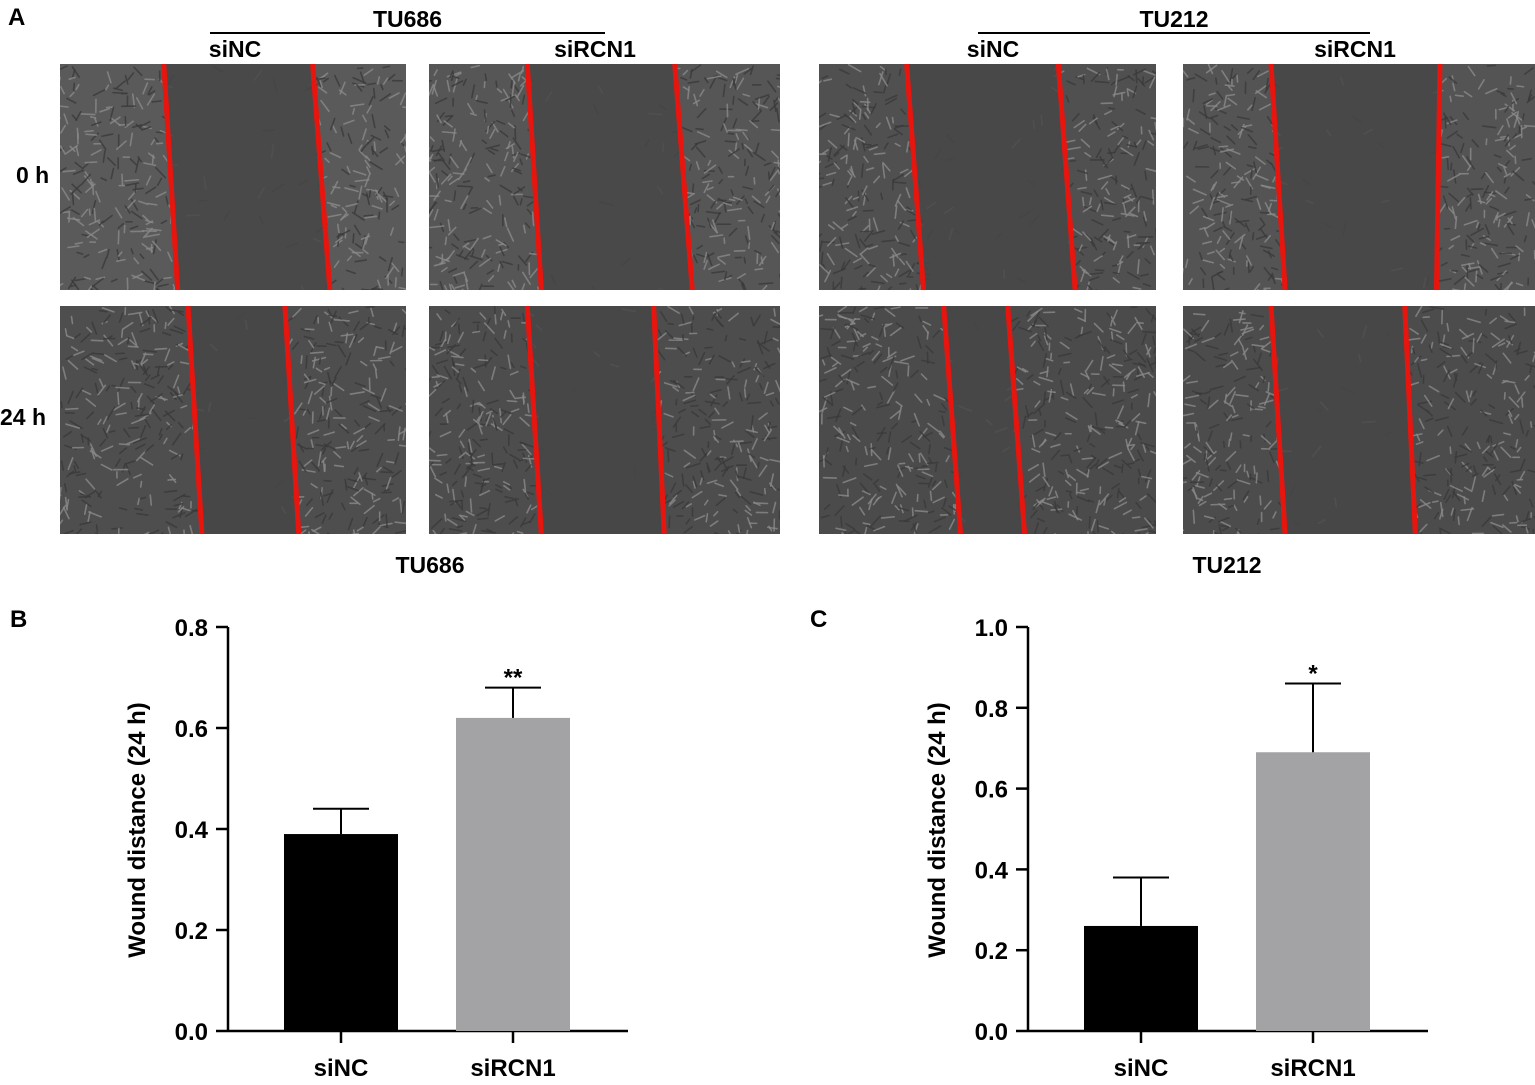 This screenshot has width=1535, height=1085. What do you see at coordinates (1355, 49) in the screenshot?
I see `condition-label-tu212-sircn1: siRCN1` at bounding box center [1355, 49].